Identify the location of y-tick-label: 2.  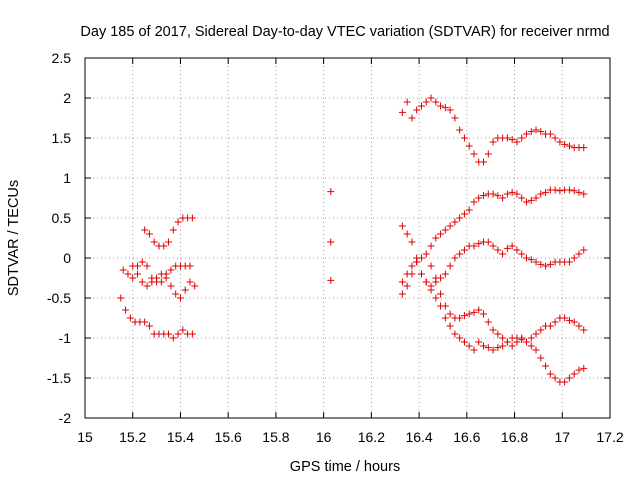
(67, 98).